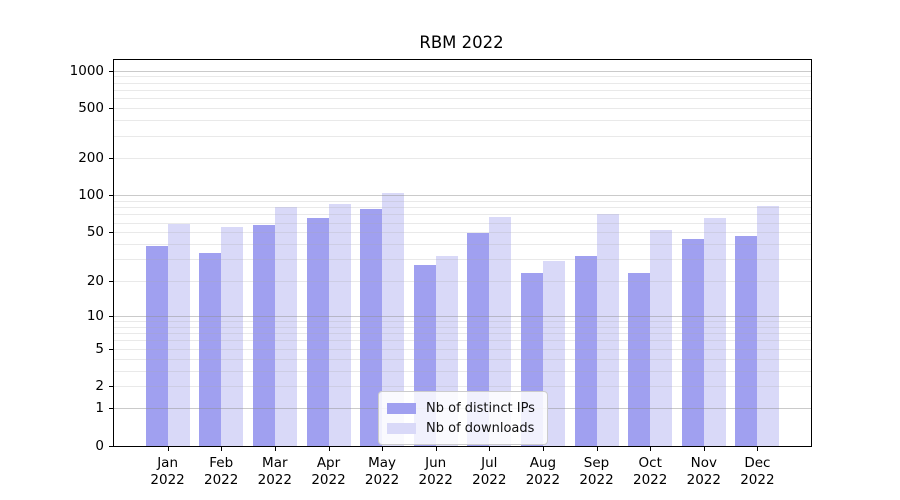 The width and height of the screenshot is (900, 500). What do you see at coordinates (714, 331) in the screenshot?
I see `bar-downloads-nov` at bounding box center [714, 331].